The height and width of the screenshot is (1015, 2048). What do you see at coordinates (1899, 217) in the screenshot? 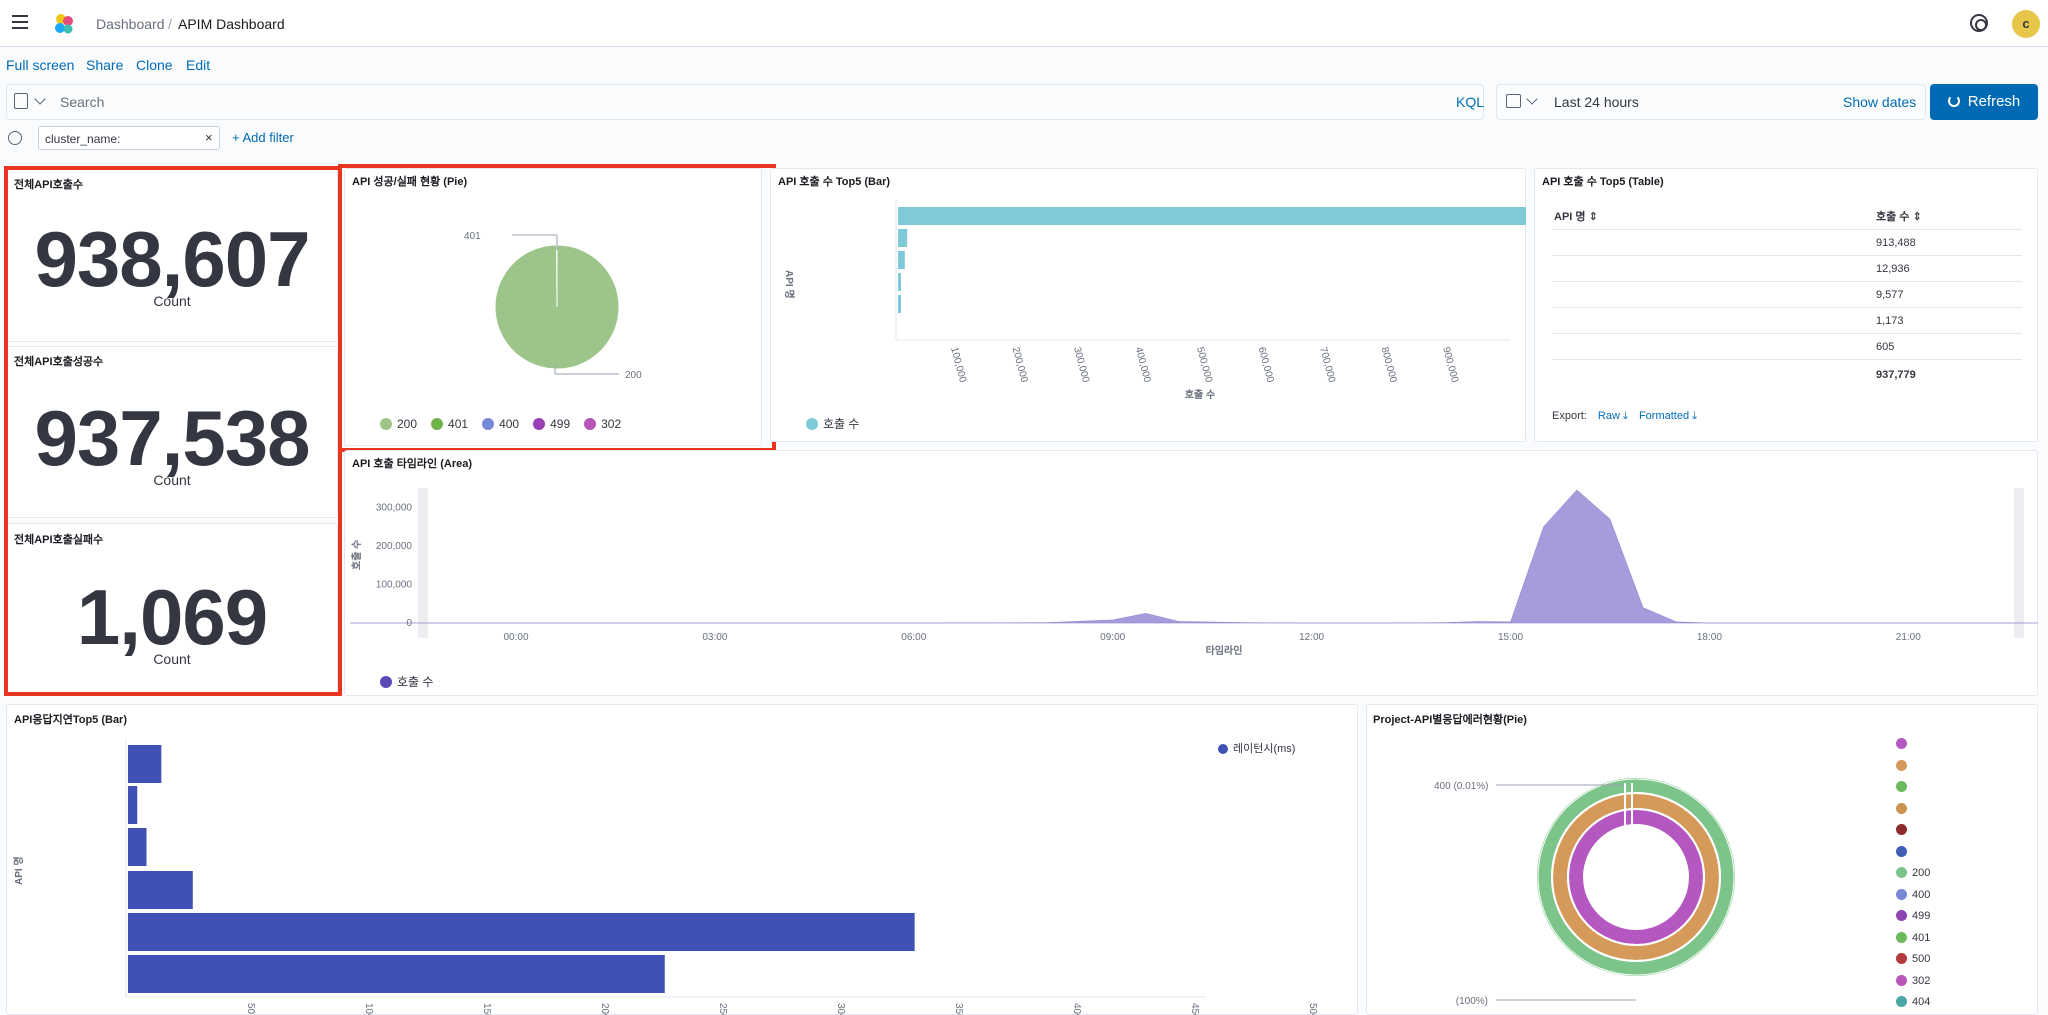
I see `column-header-count: 호출 수 ⇕` at bounding box center [1899, 217].